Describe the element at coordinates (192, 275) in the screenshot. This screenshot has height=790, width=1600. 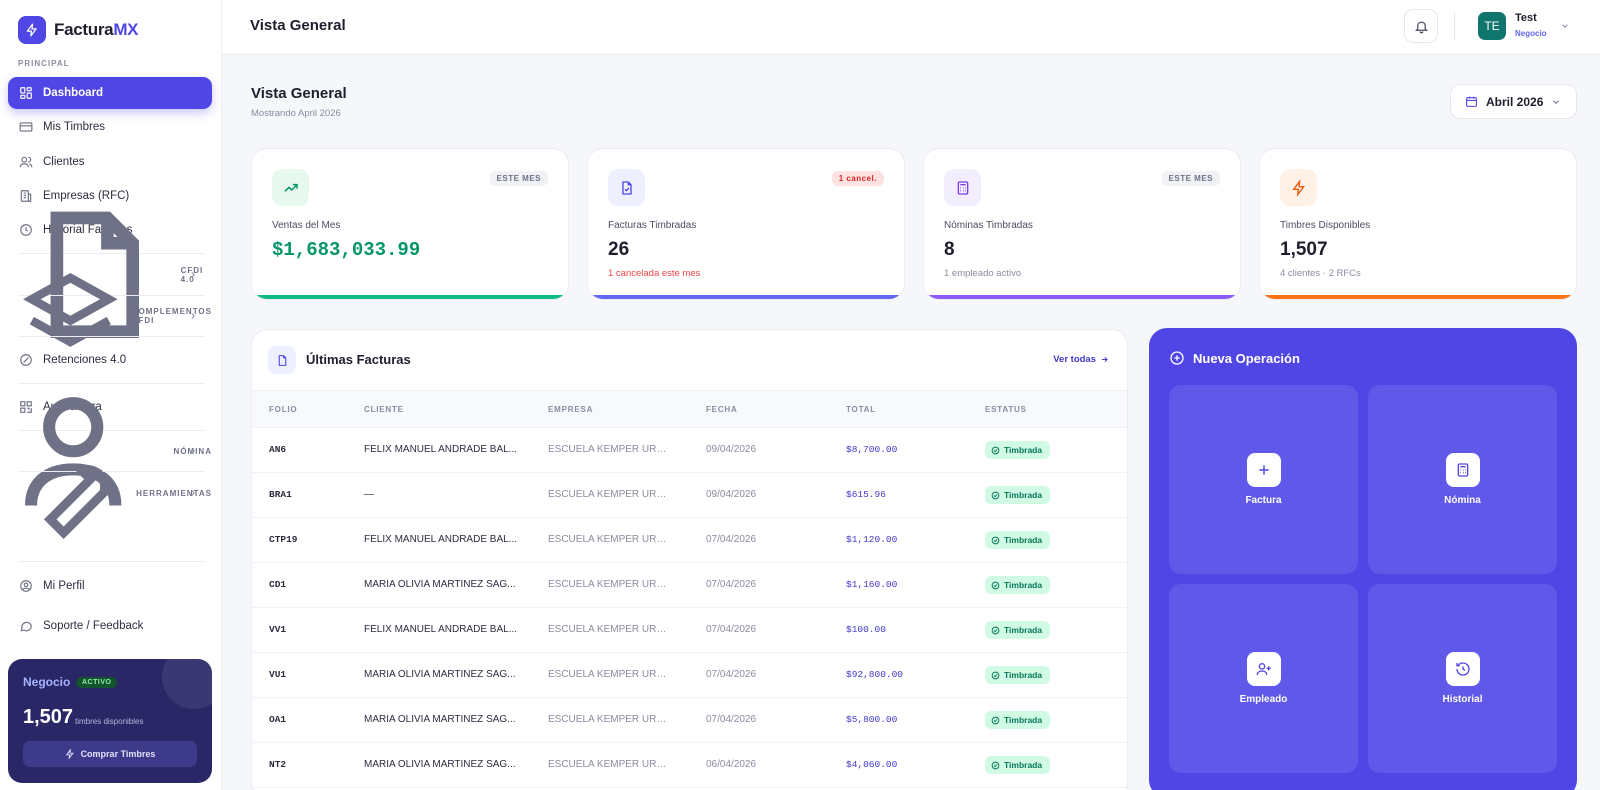
I see `sidebar-group-label: CFDI 4.0` at that location.